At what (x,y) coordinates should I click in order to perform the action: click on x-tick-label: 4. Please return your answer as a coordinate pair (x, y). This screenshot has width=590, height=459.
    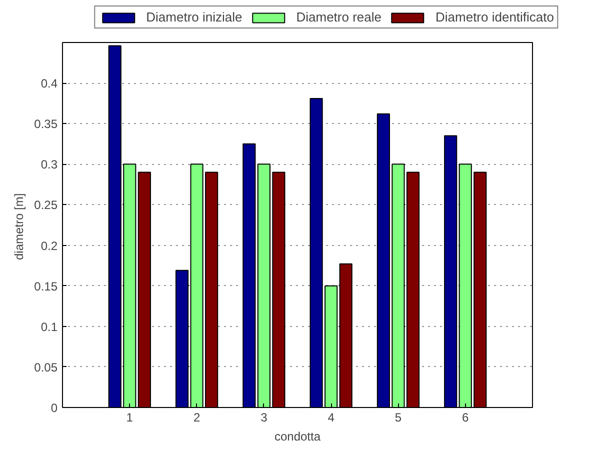
    Looking at the image, I should click on (331, 417).